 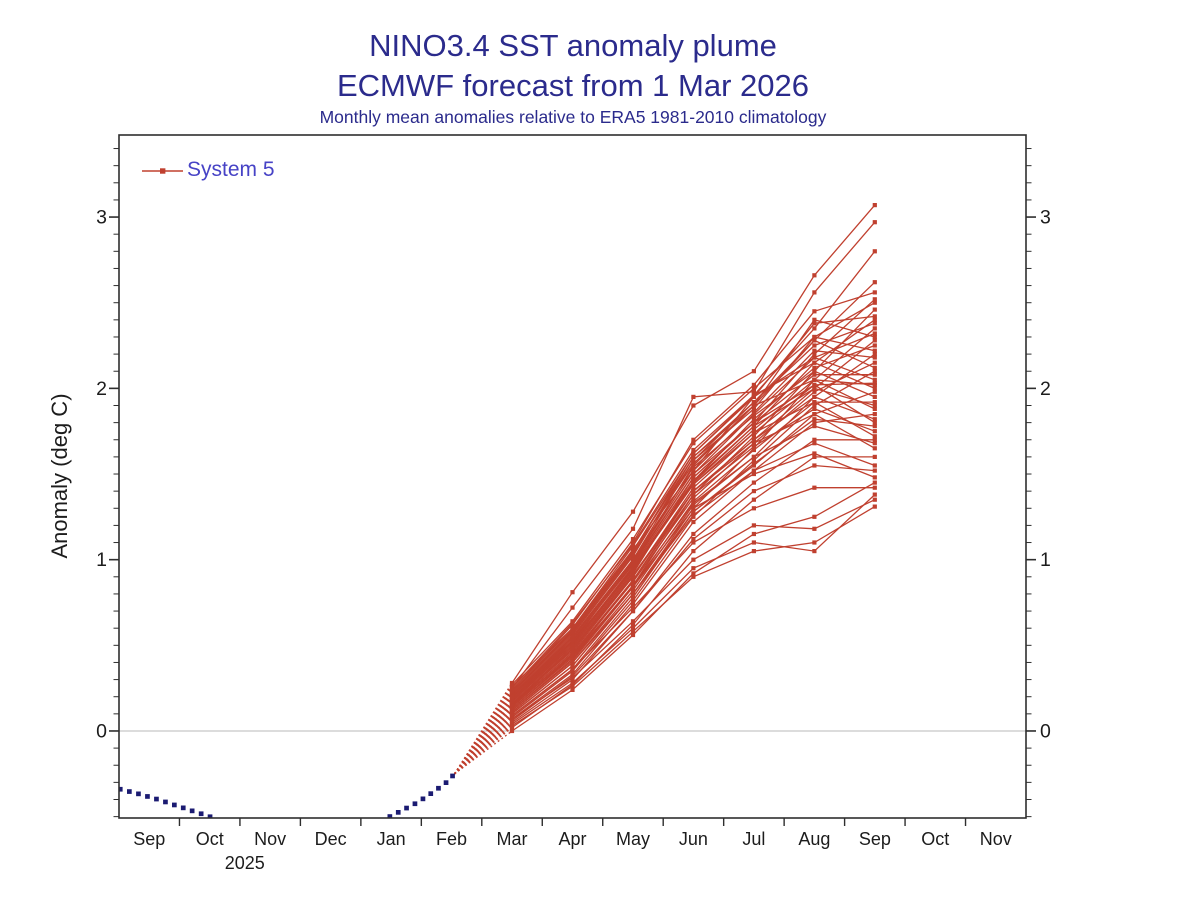 What do you see at coordinates (1045, 389) in the screenshot?
I see `y-tick-label-right: 2` at bounding box center [1045, 389].